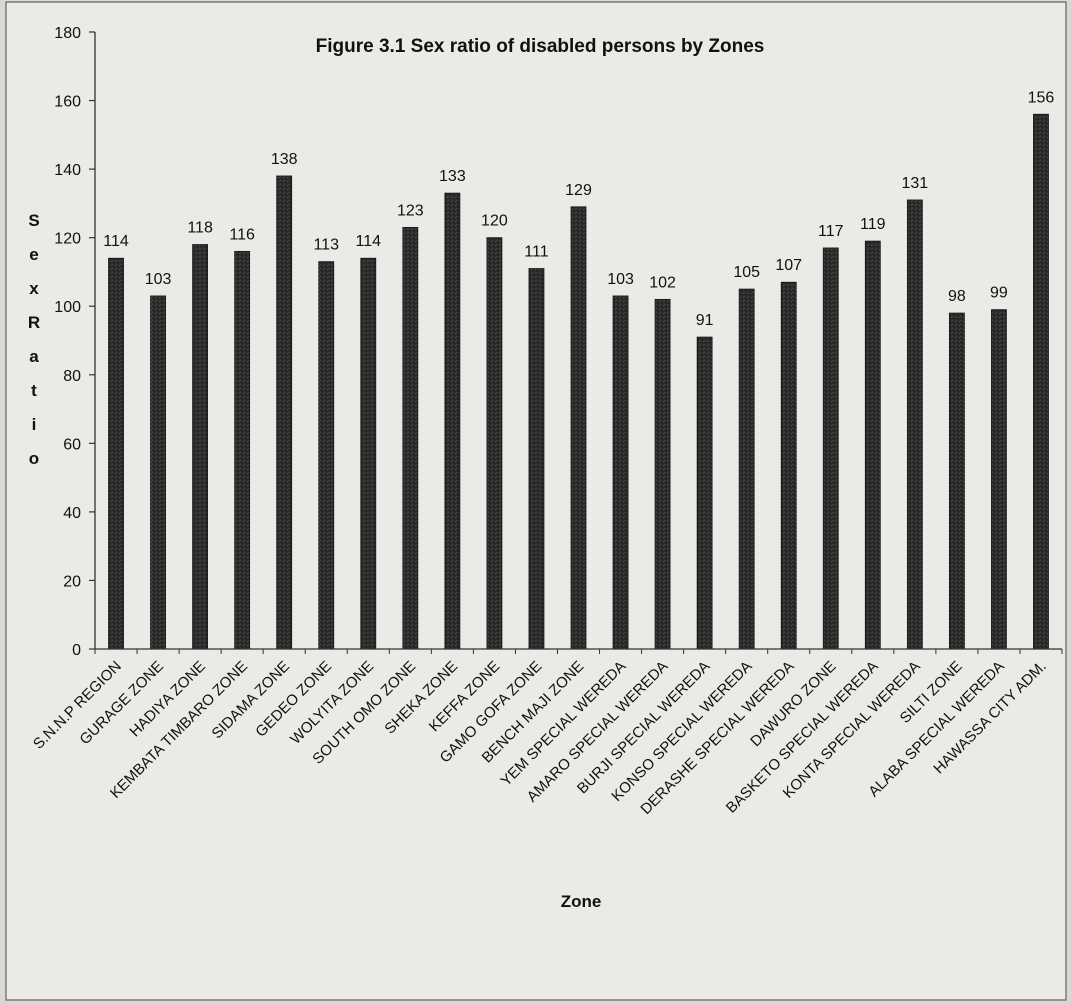  Describe the element at coordinates (831, 231) in the screenshot. I see `data-label: 117` at that location.